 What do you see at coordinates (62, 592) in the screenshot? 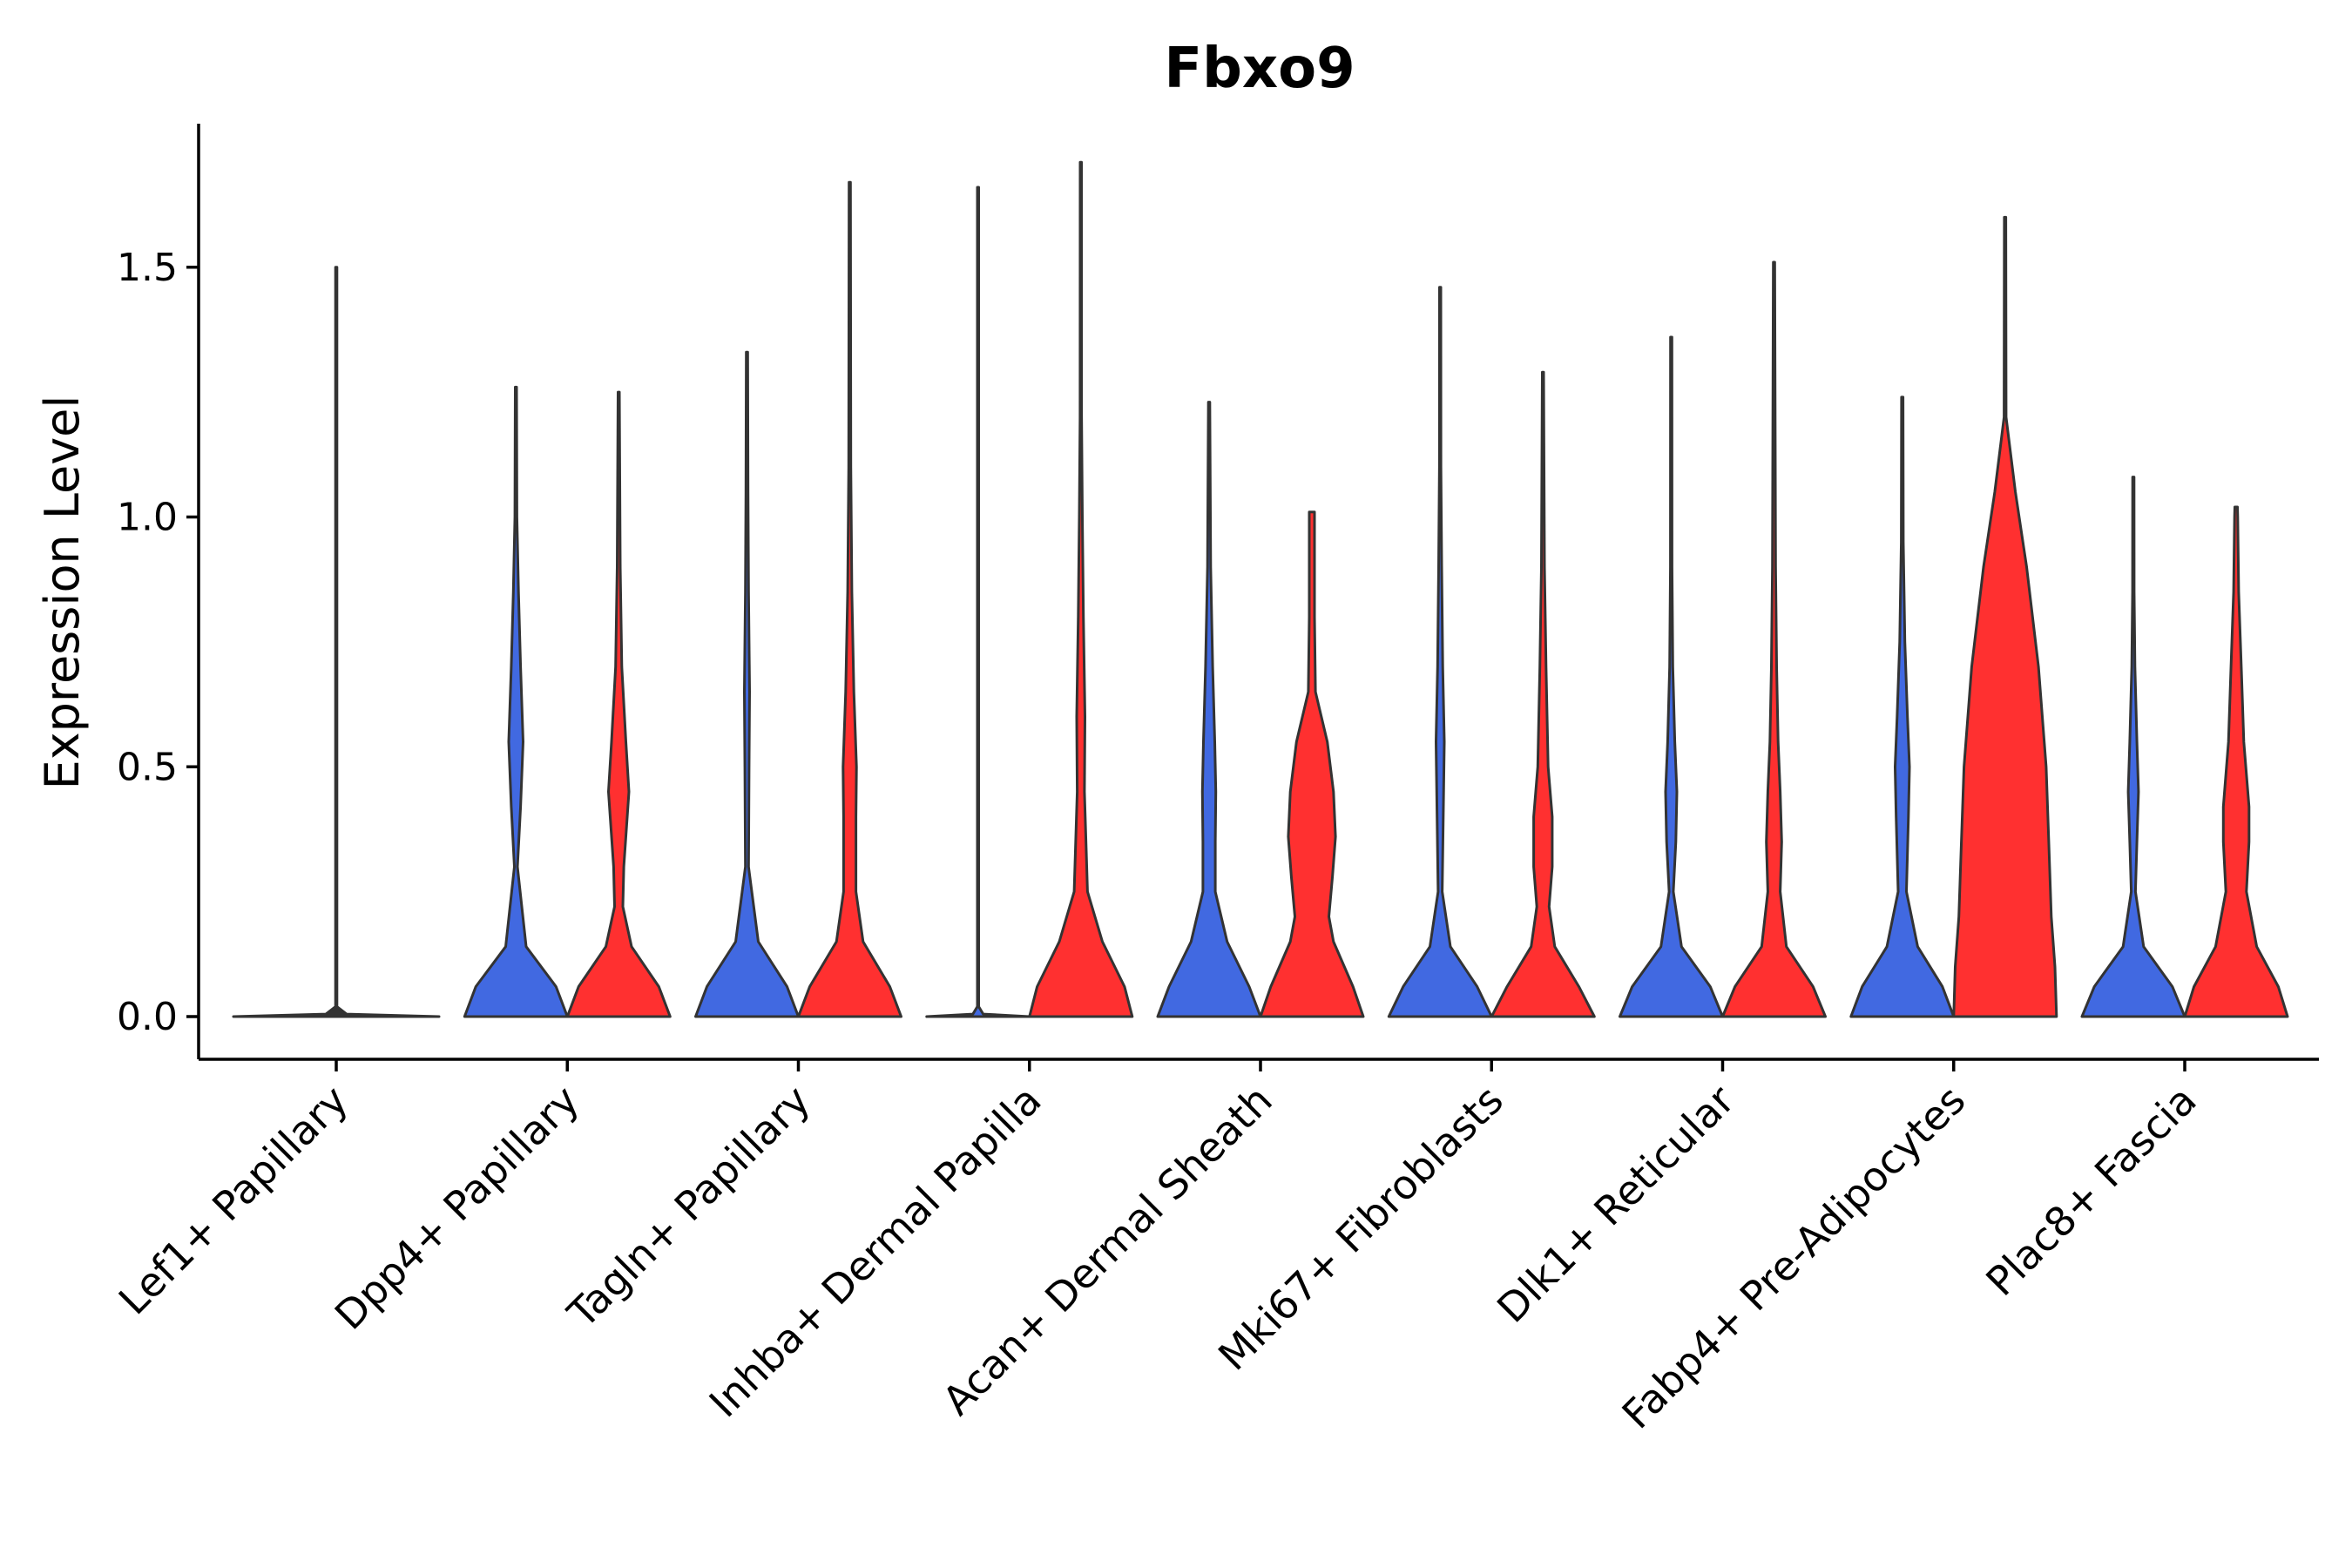
I see `y-axis-label: Expression Level` at bounding box center [62, 592].